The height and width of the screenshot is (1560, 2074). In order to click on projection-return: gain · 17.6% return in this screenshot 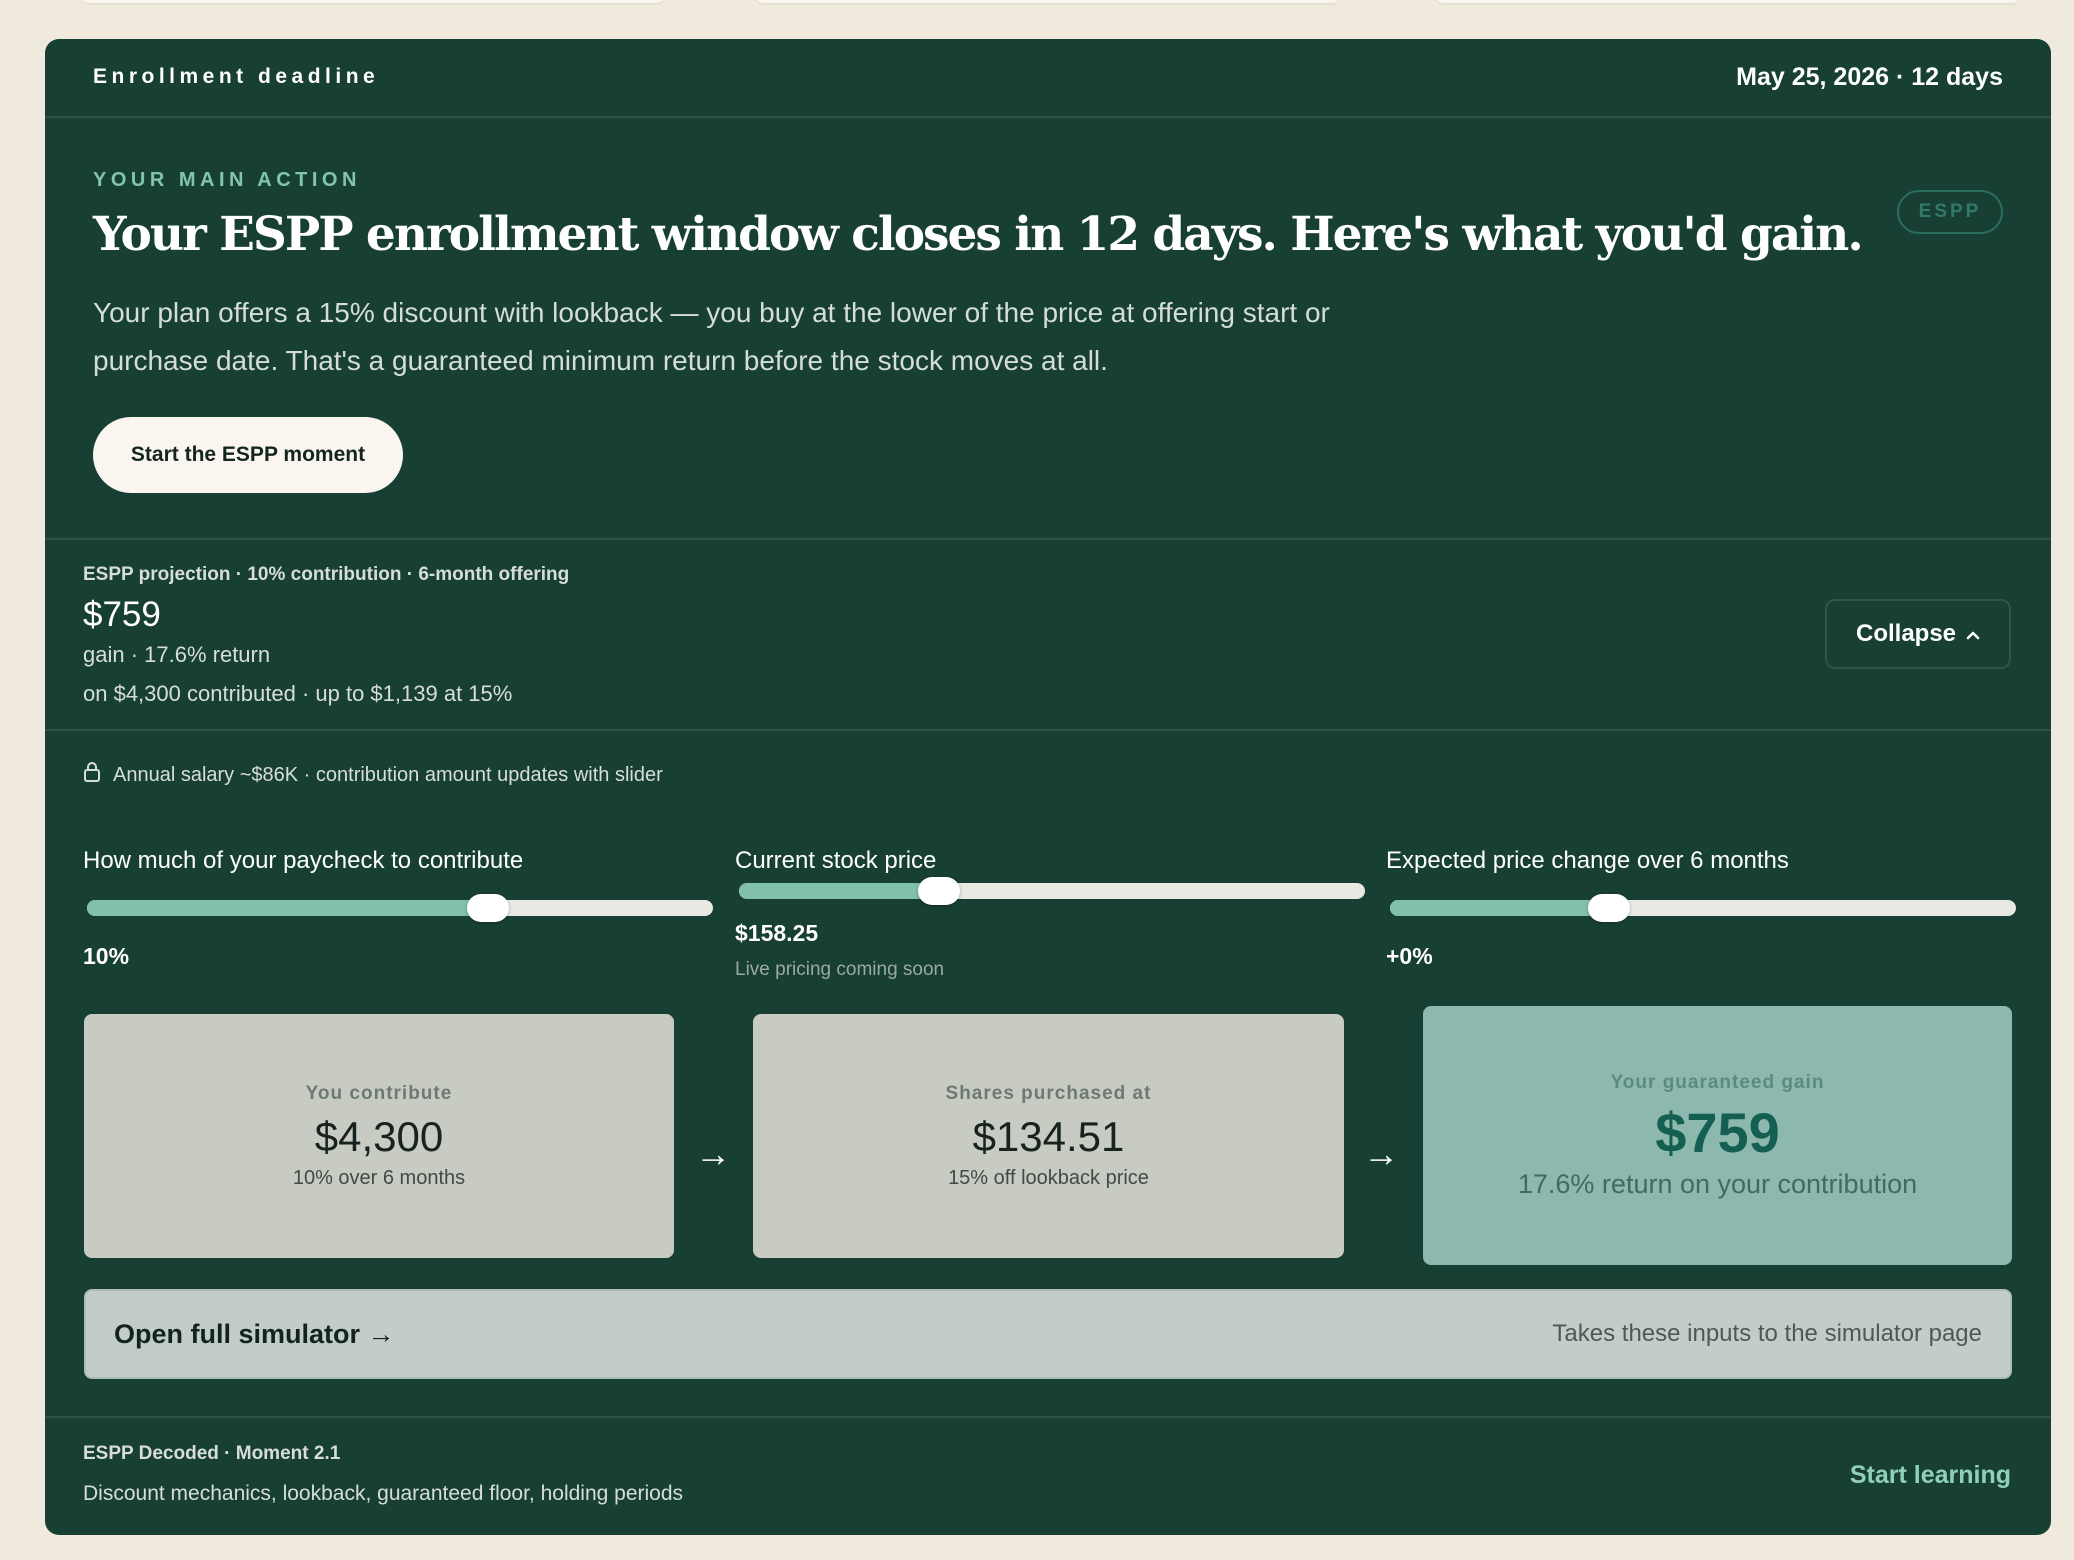, I will do `click(177, 654)`.